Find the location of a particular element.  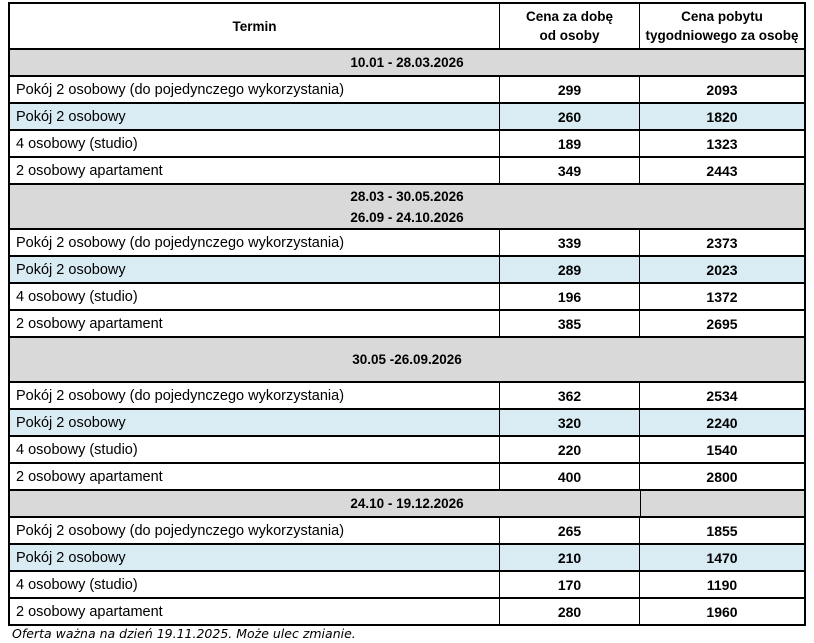

daily-price: 170 is located at coordinates (569, 584).